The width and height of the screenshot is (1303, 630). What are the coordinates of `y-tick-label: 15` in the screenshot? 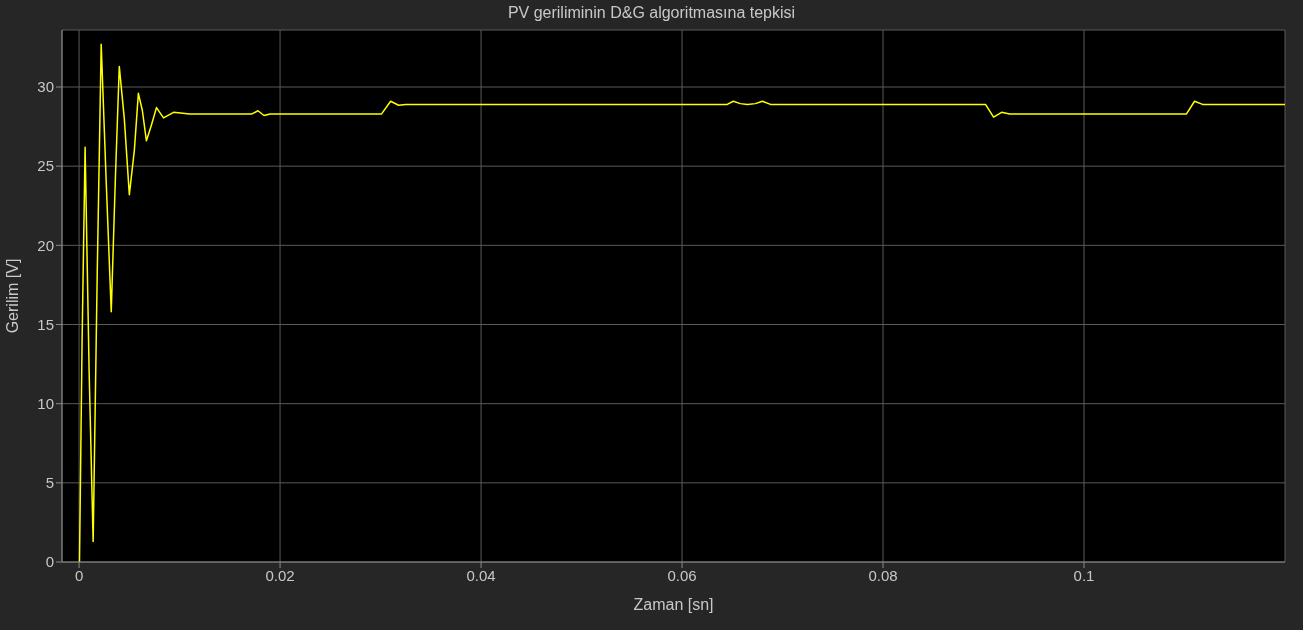 It's located at (45, 324).